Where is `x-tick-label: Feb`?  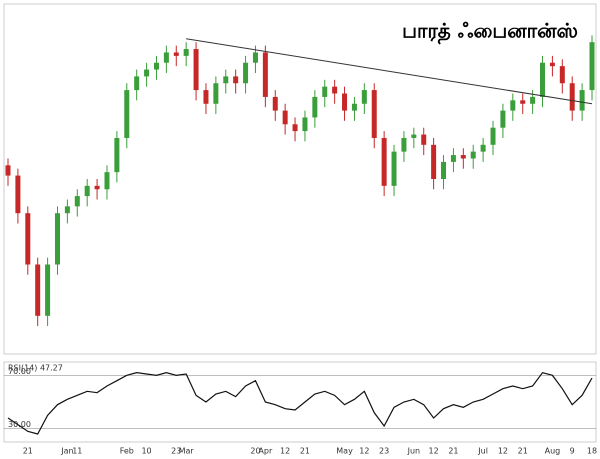 x-tick-label: Feb is located at coordinates (127, 451).